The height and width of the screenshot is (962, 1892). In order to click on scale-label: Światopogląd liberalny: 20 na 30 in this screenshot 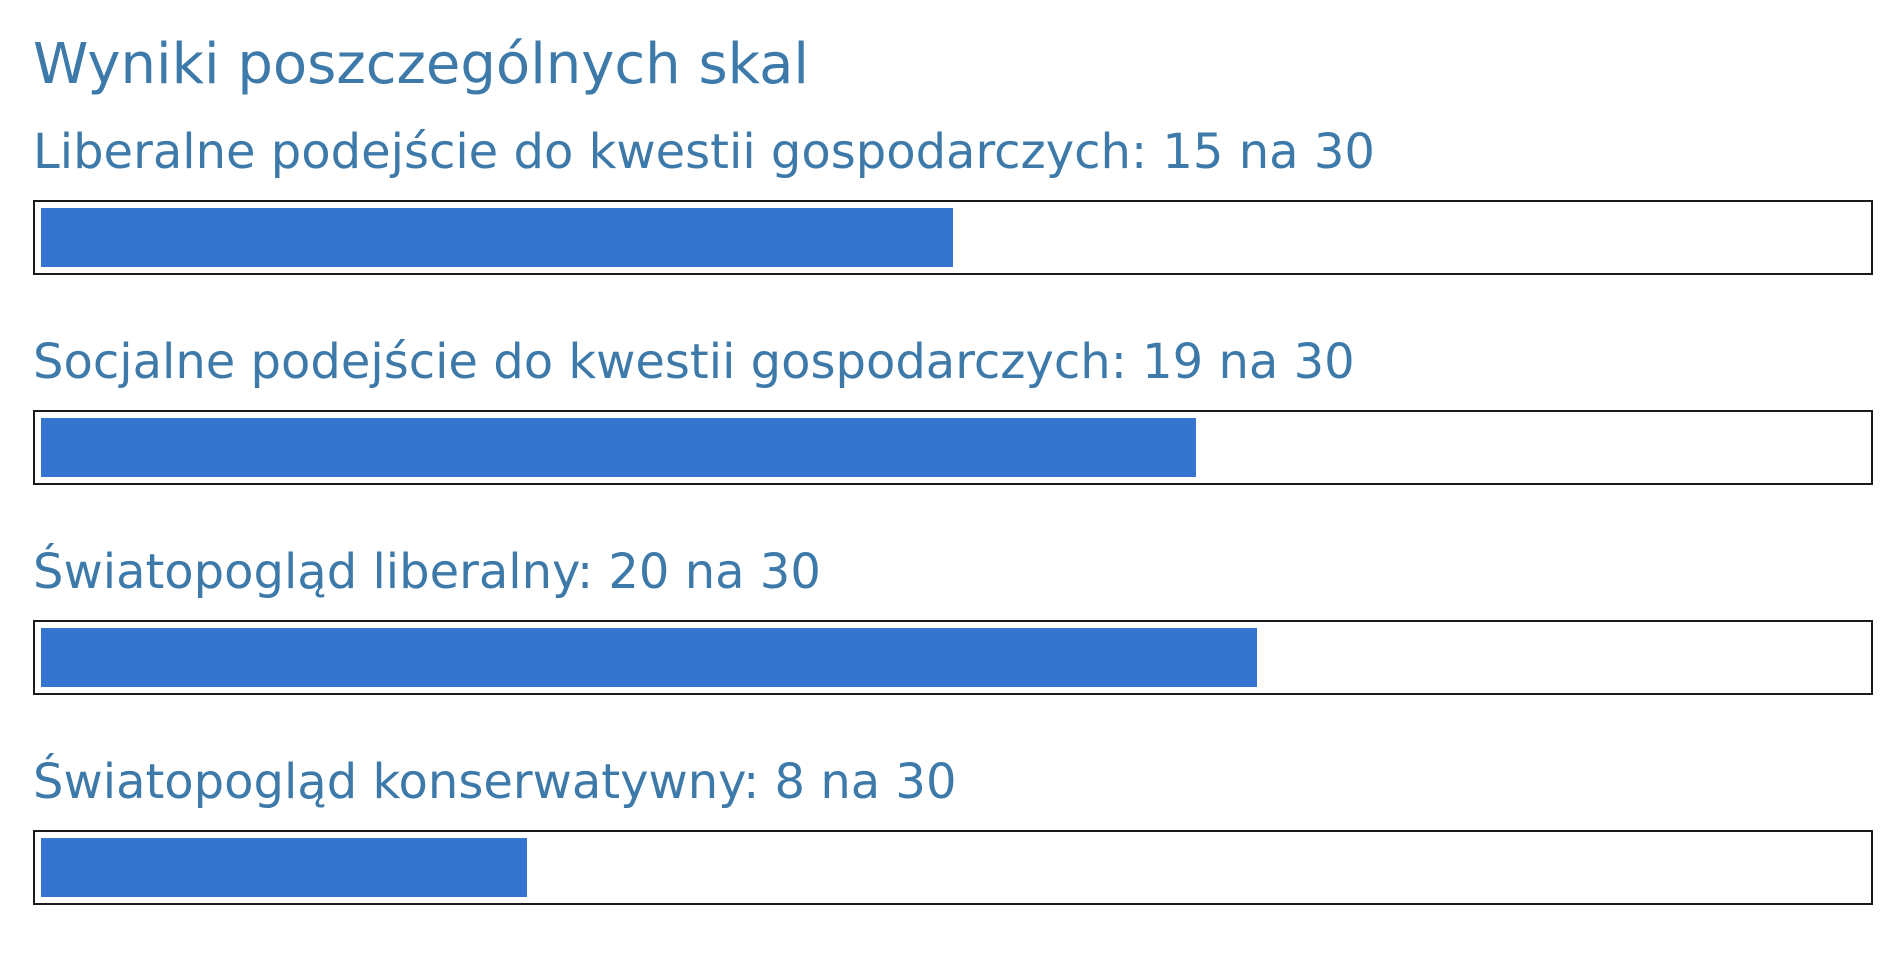, I will do `click(427, 572)`.